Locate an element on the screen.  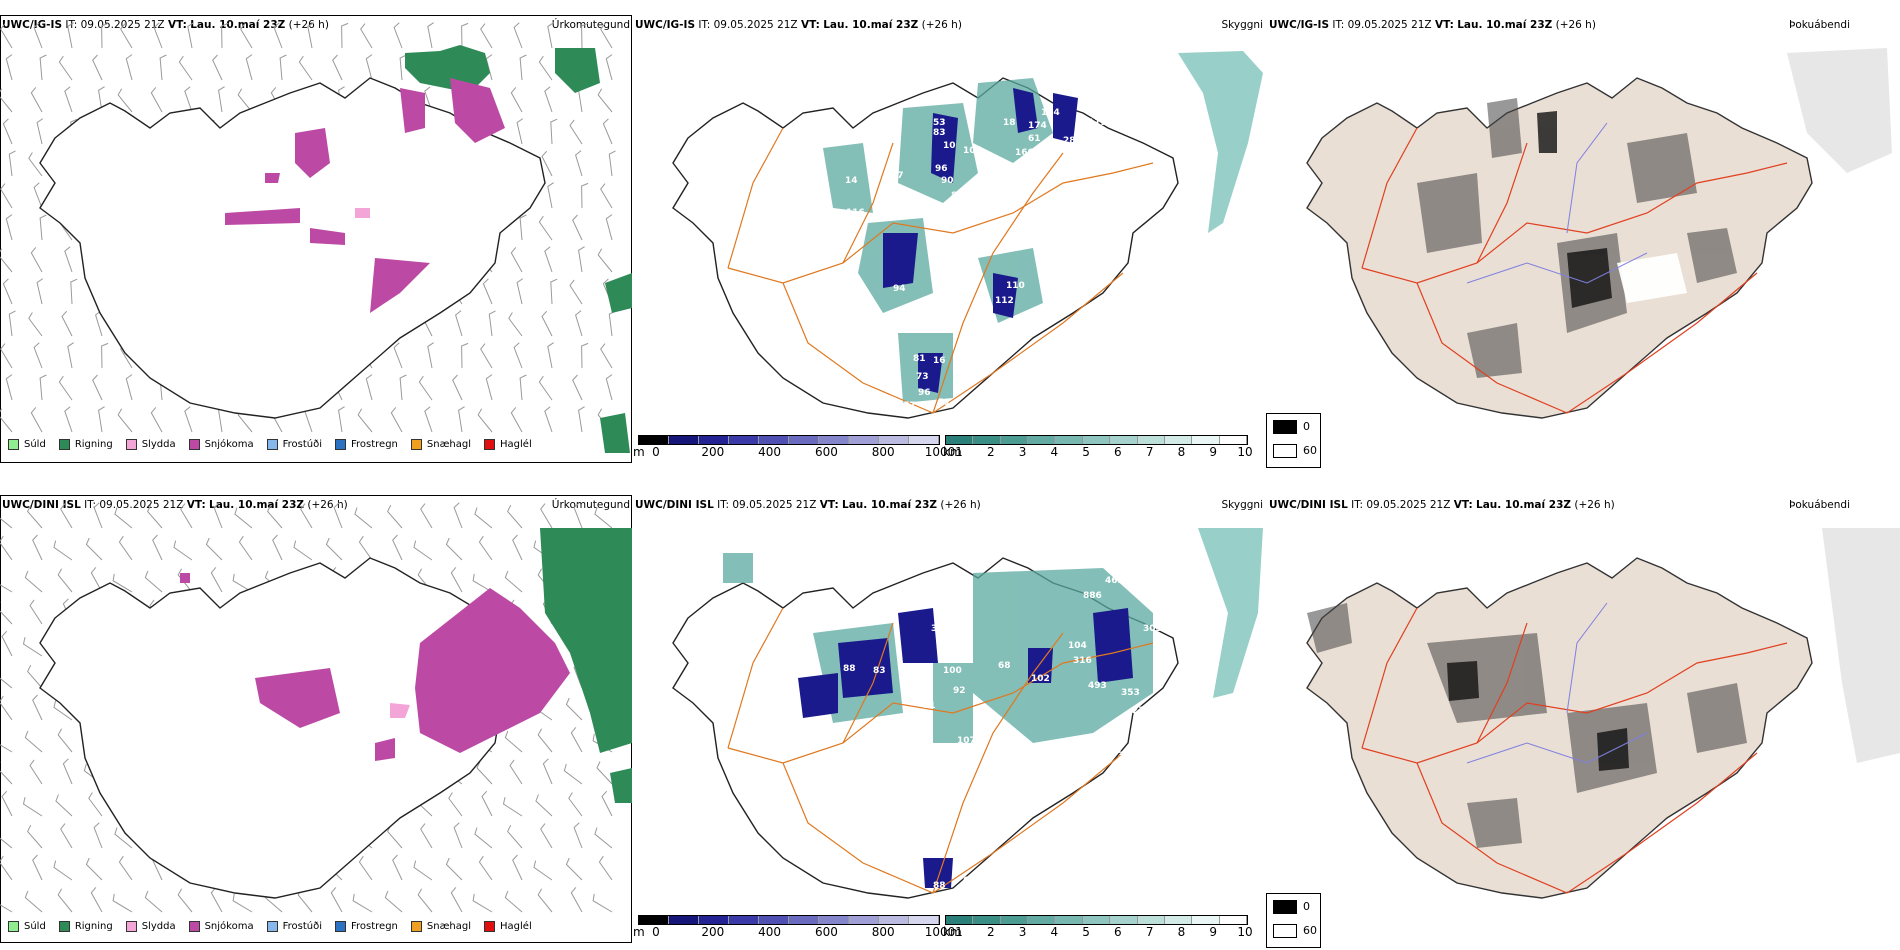
cloudbase-value-label: 100 is located at coordinates (952, 671).